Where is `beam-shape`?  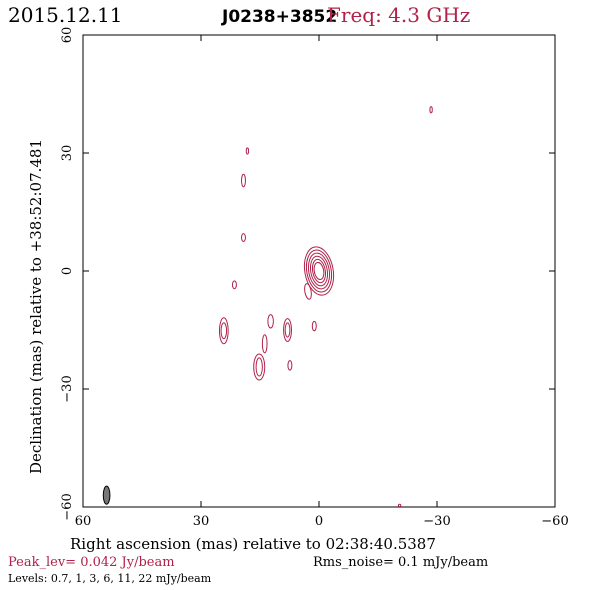 beam-shape is located at coordinates (106, 495).